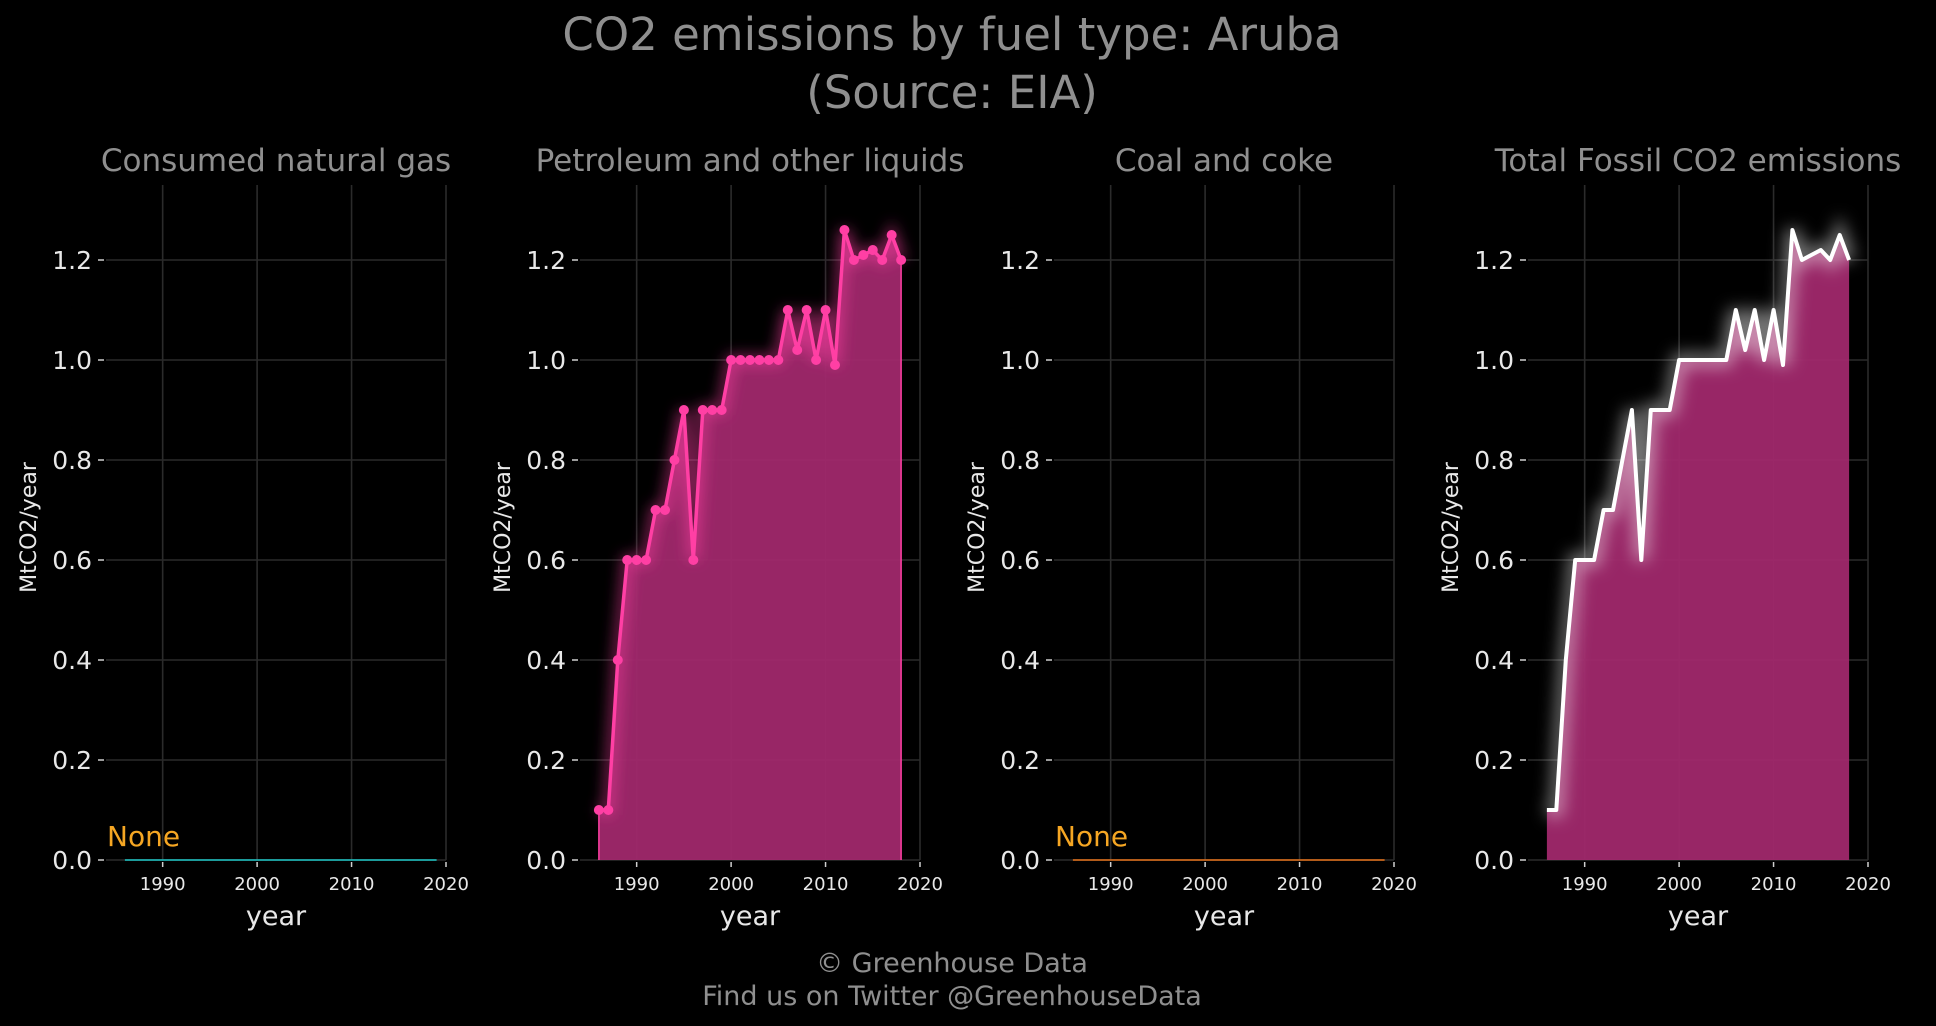  What do you see at coordinates (951, 34) in the screenshot?
I see `chart-title: CO2 emissions by fuel type: Aruba` at bounding box center [951, 34].